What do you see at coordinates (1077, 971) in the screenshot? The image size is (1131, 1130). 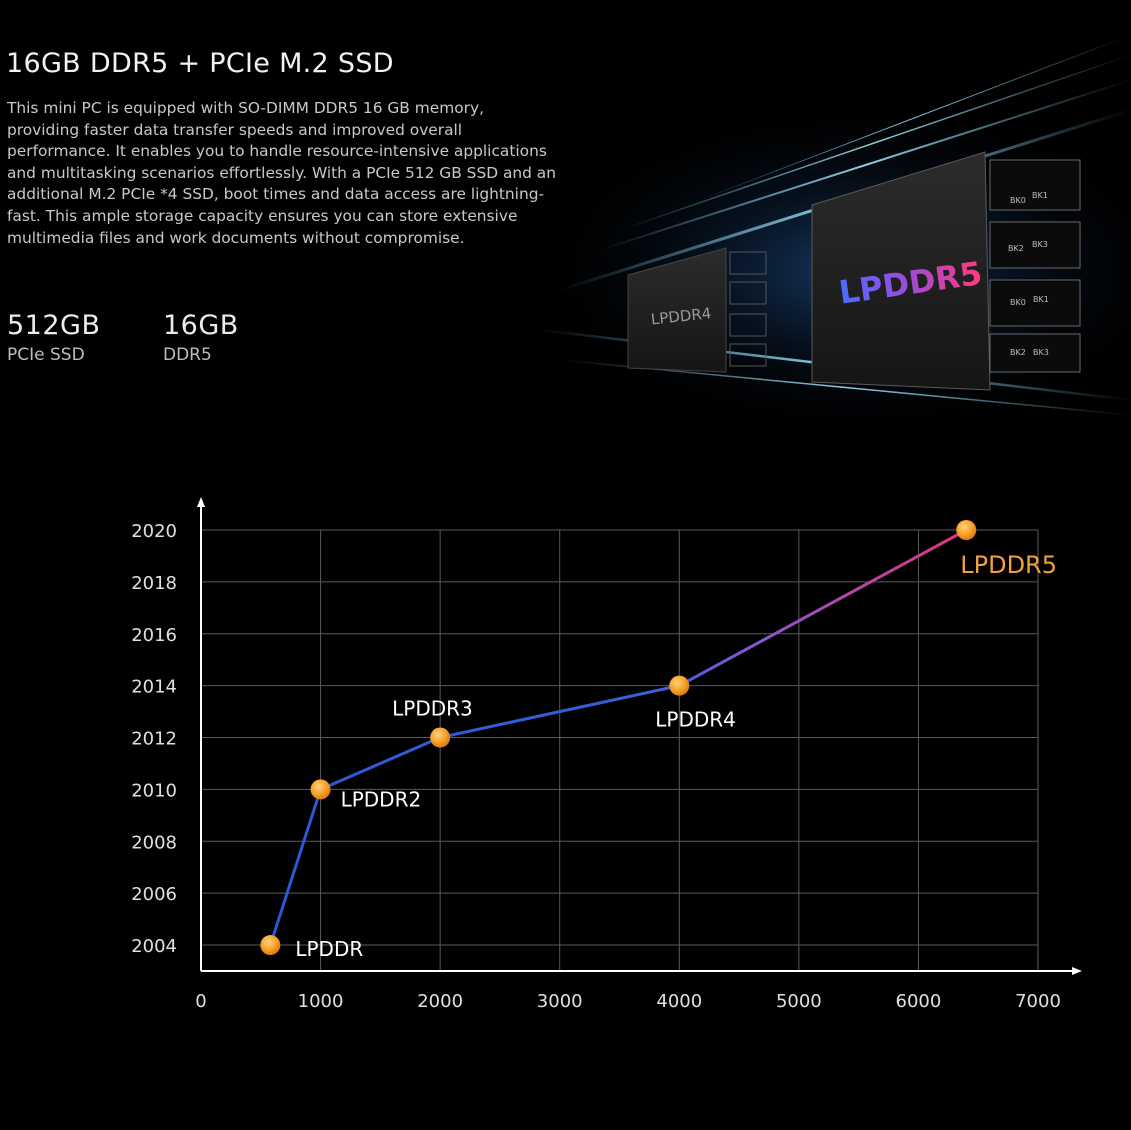 I see `x-axis-arrow` at bounding box center [1077, 971].